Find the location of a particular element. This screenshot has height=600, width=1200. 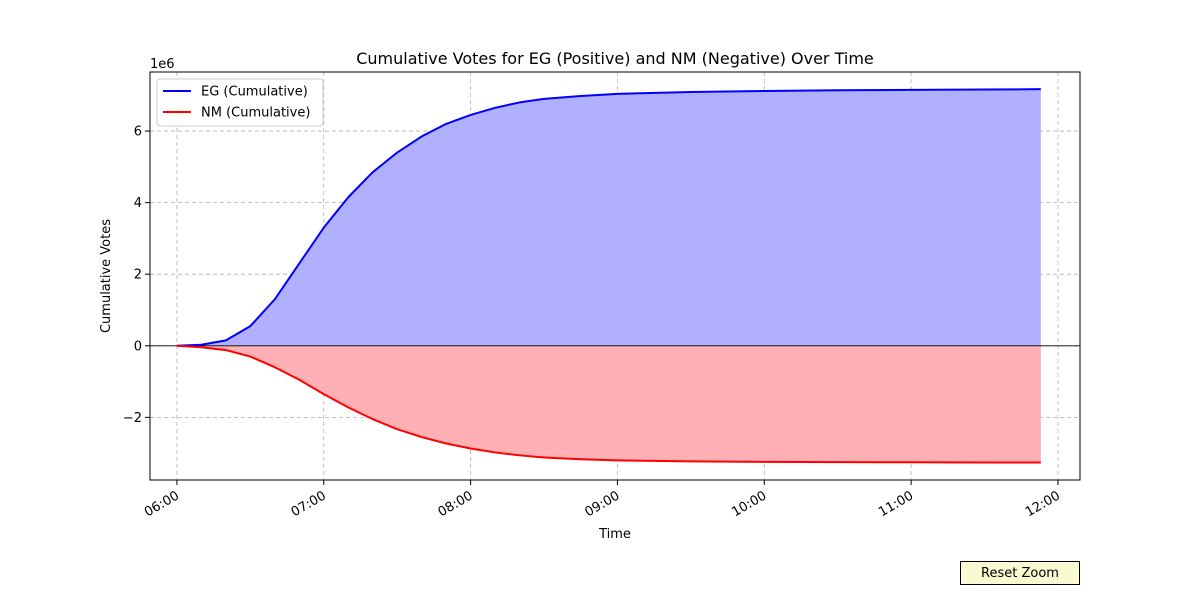

legend-label: NM (Cumulative) is located at coordinates (255, 113).